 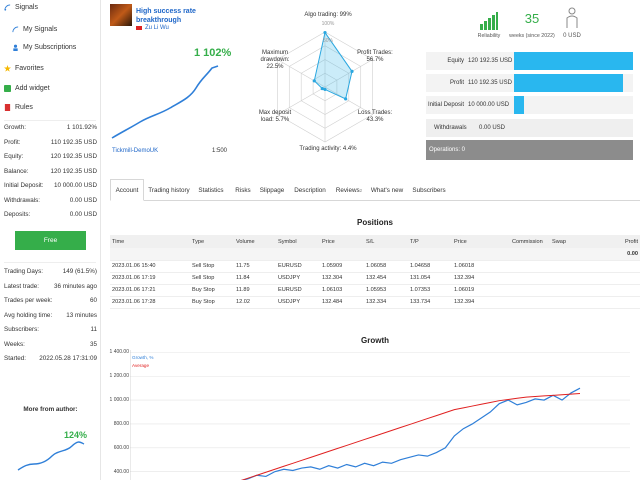 I want to click on stat-row-stats2-5: Weeks: 35, so click(x=50, y=344).